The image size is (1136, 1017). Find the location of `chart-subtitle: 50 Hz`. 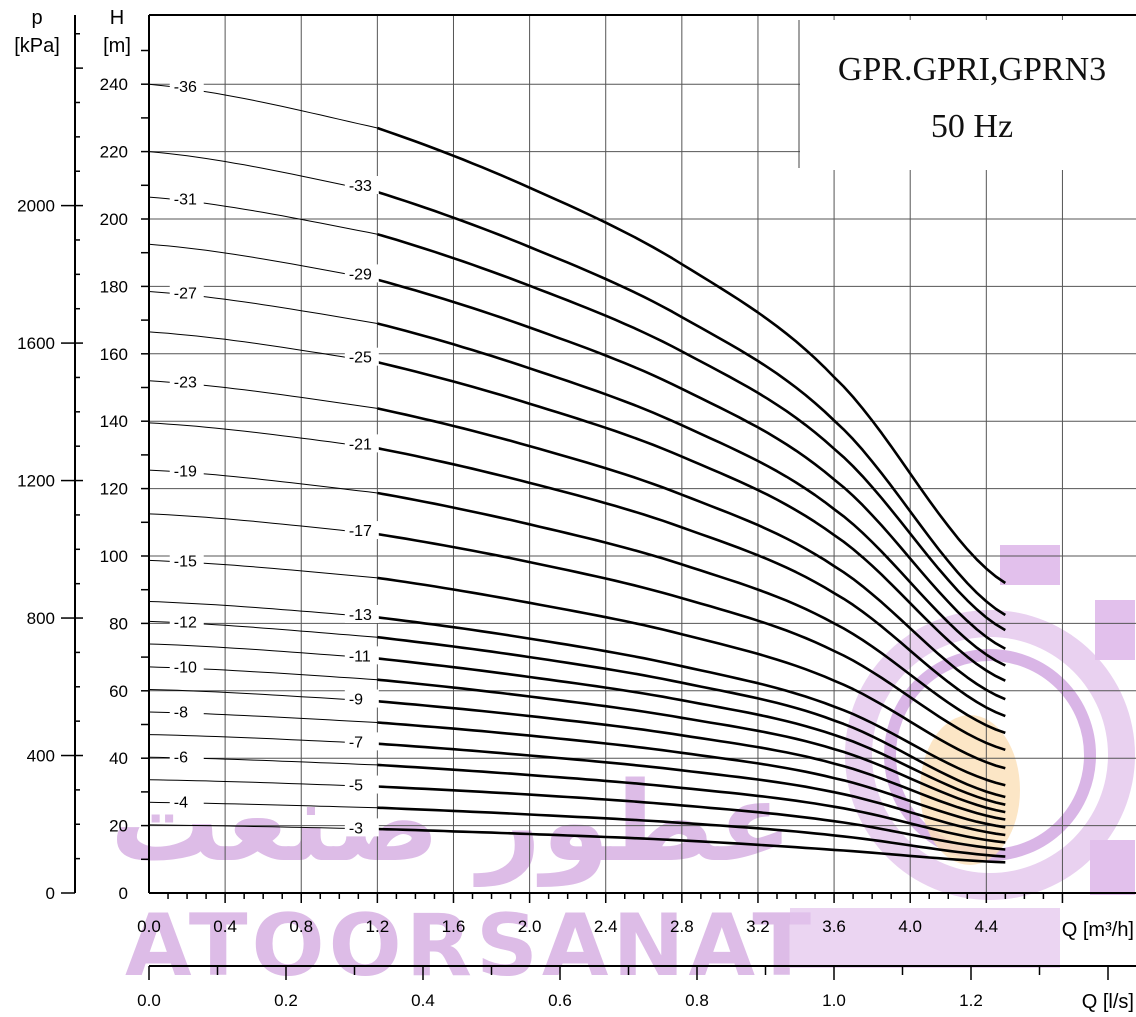

chart-subtitle: 50 Hz is located at coordinates (972, 126).